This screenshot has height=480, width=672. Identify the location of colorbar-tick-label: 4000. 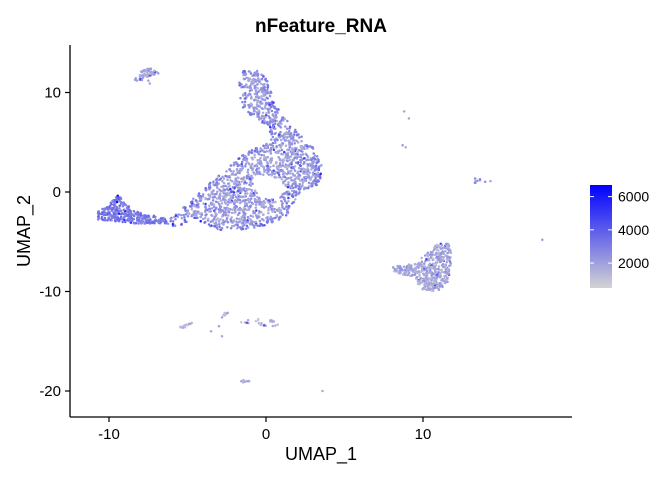
(633, 230).